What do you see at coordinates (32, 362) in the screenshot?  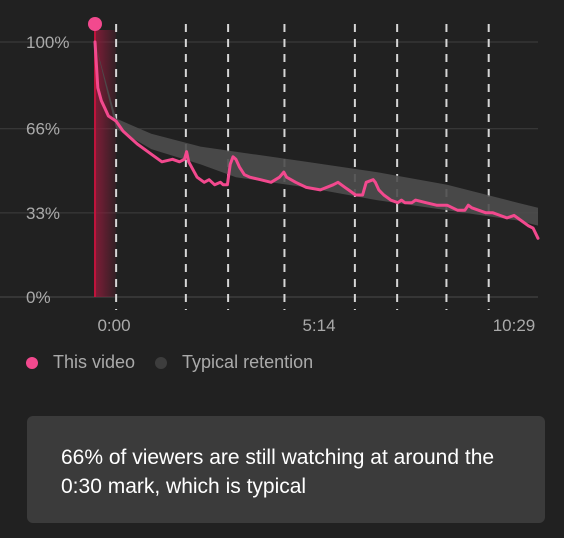 I see `pink-dot-icon` at bounding box center [32, 362].